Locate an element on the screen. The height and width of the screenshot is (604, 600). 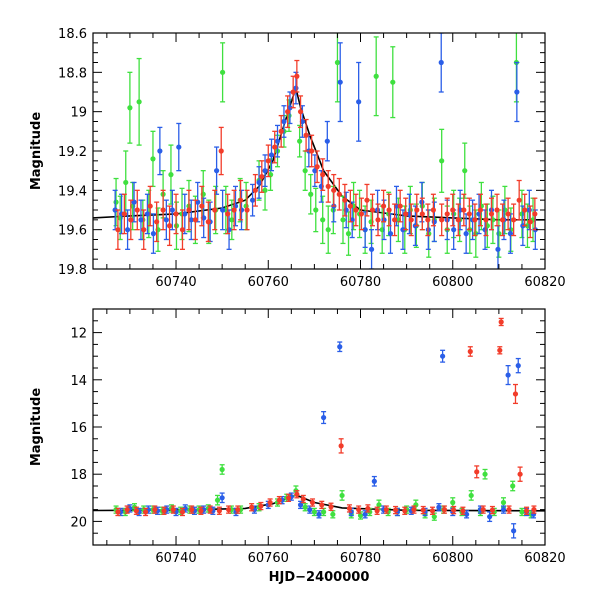
x-tick-label: 60780 is located at coordinates (360, 558).